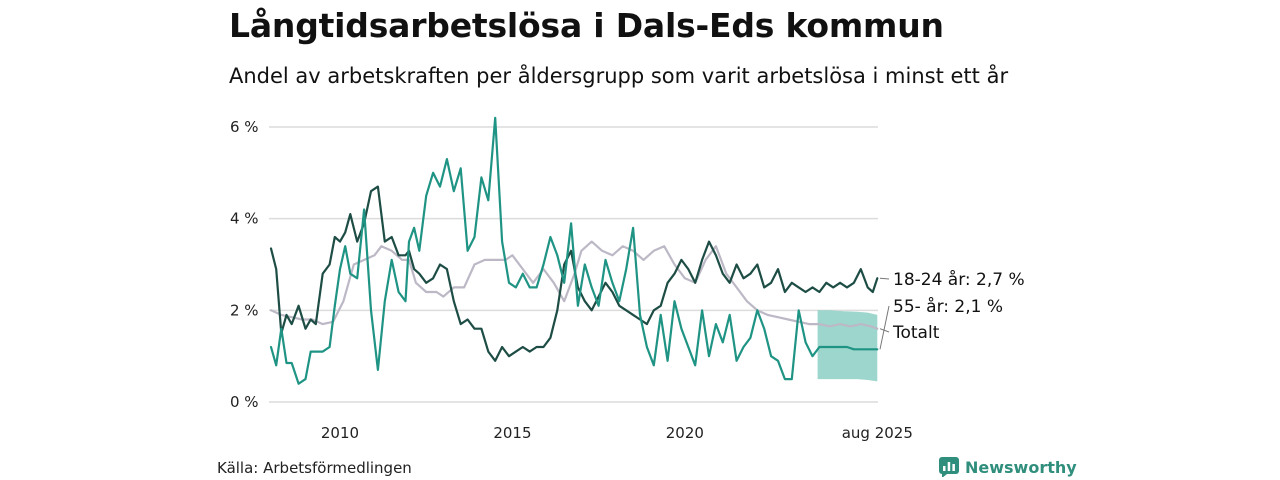  I want to click on x-tick-label: 2015, so click(512, 433).